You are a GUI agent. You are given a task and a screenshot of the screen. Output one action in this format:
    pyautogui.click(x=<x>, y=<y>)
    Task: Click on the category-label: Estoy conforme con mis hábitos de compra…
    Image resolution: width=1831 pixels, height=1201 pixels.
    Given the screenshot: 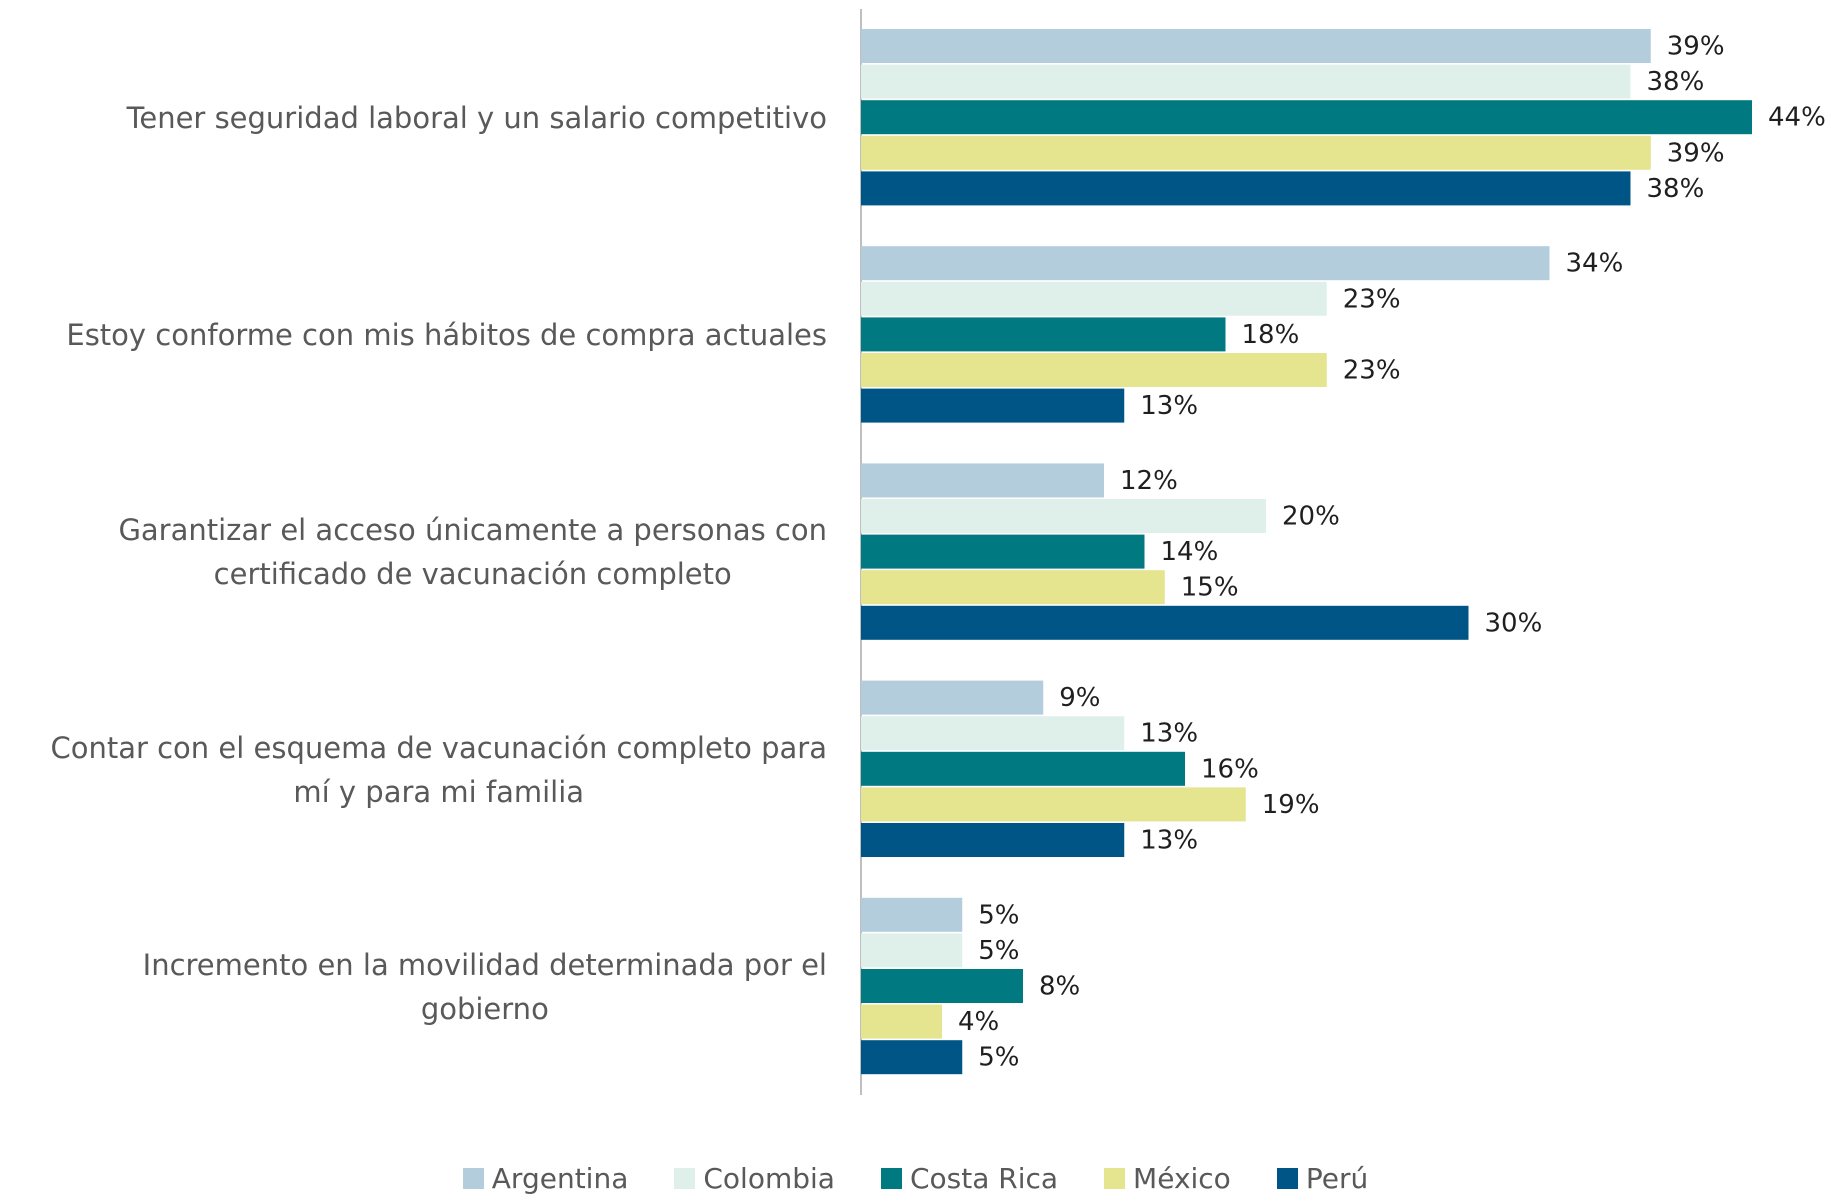 What is the action you would take?
    pyautogui.click(x=446, y=335)
    